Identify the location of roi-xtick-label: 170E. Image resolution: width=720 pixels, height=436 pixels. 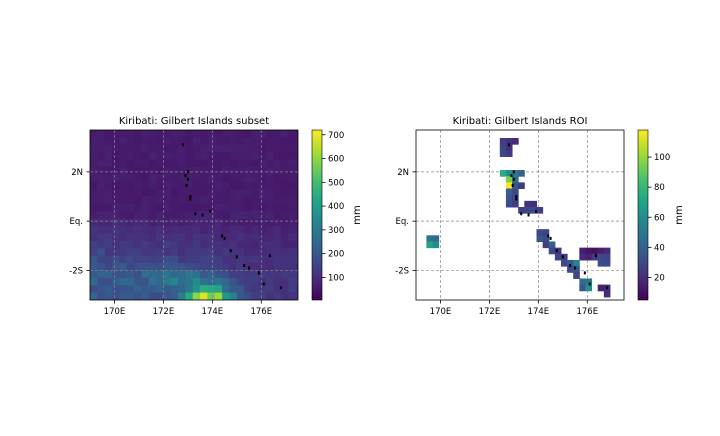
(441, 312).